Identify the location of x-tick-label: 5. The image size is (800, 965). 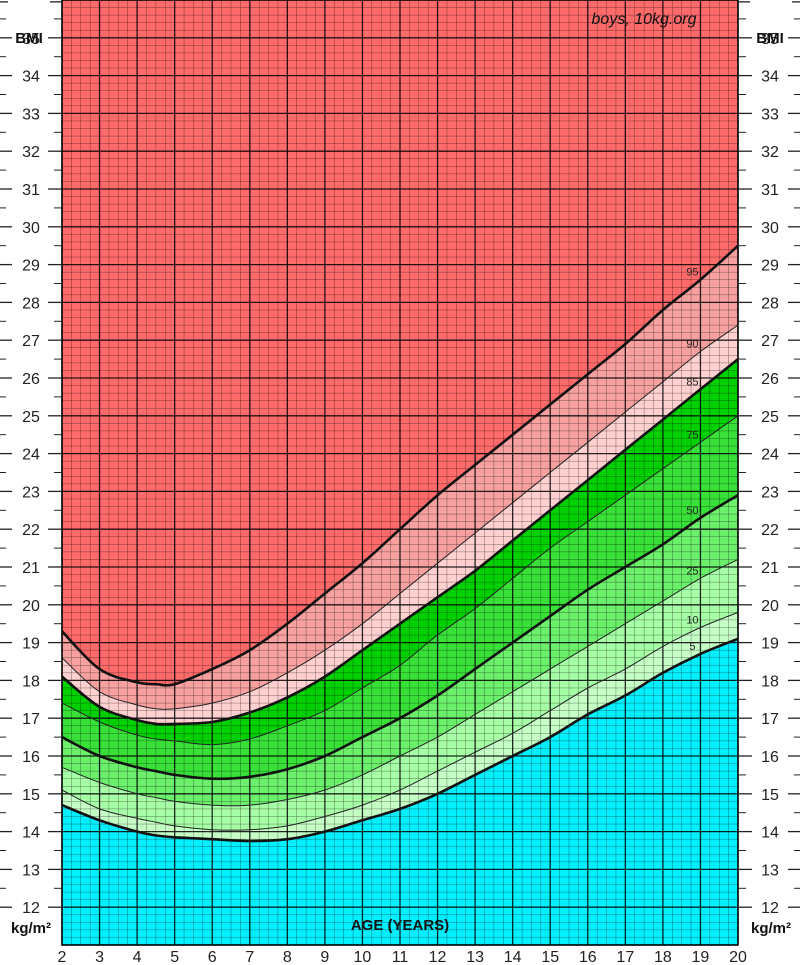
(174, 957).